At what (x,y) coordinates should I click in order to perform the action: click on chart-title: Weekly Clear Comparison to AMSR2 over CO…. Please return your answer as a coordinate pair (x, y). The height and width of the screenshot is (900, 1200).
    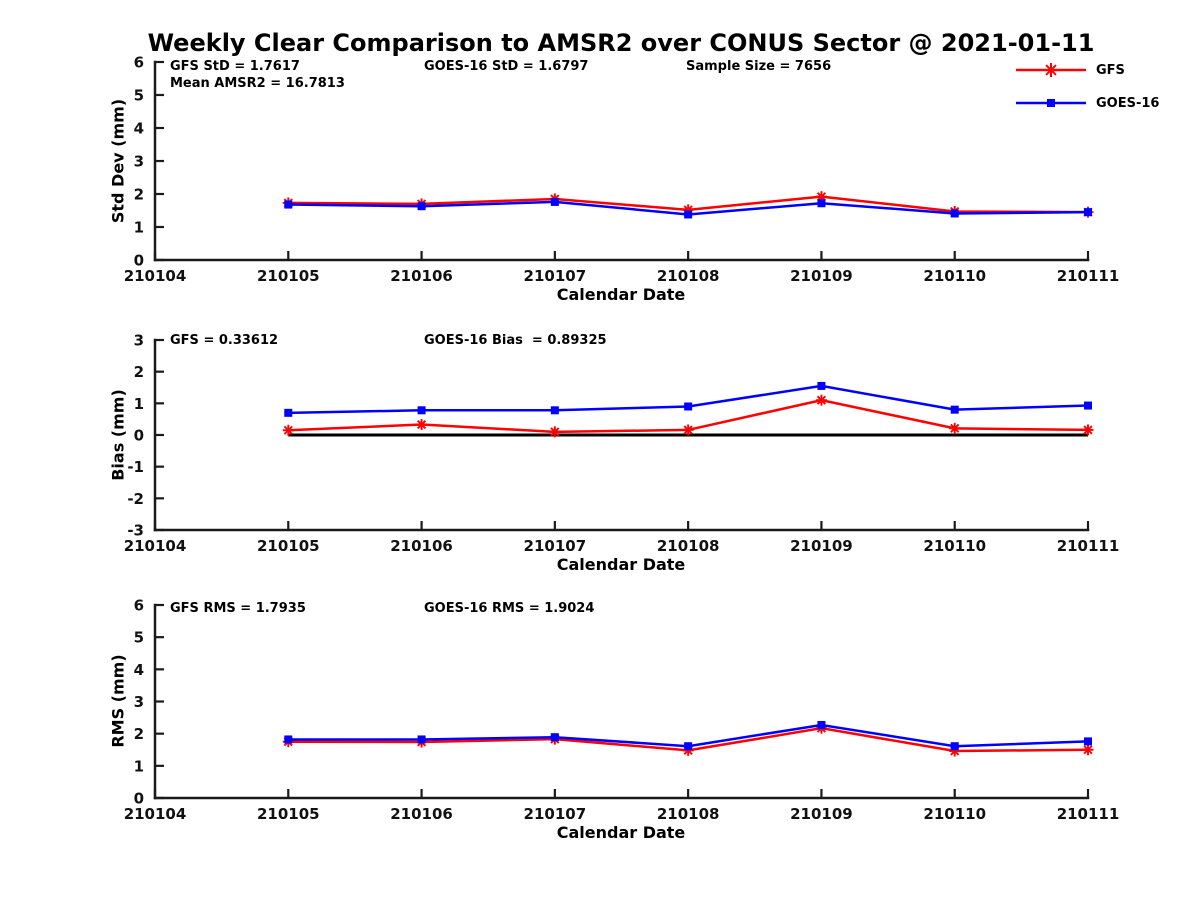
    Looking at the image, I should click on (621, 43).